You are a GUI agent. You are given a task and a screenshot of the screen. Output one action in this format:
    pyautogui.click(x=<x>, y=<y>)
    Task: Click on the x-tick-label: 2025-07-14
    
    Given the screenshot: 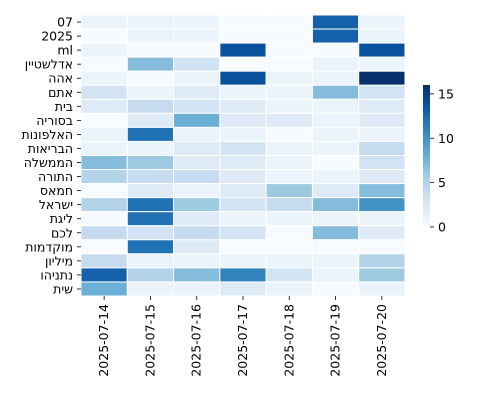 What is the action you would take?
    pyautogui.click(x=103, y=340)
    